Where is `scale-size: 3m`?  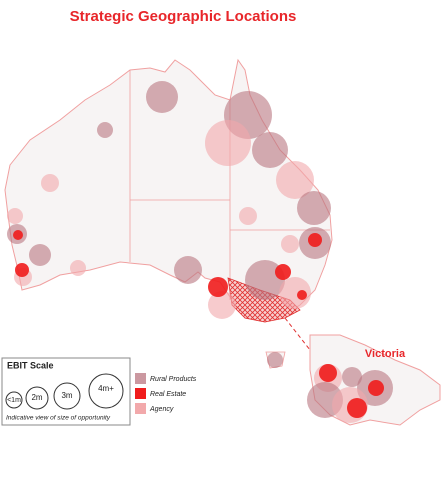
scale-size: 3m is located at coordinates (66, 395).